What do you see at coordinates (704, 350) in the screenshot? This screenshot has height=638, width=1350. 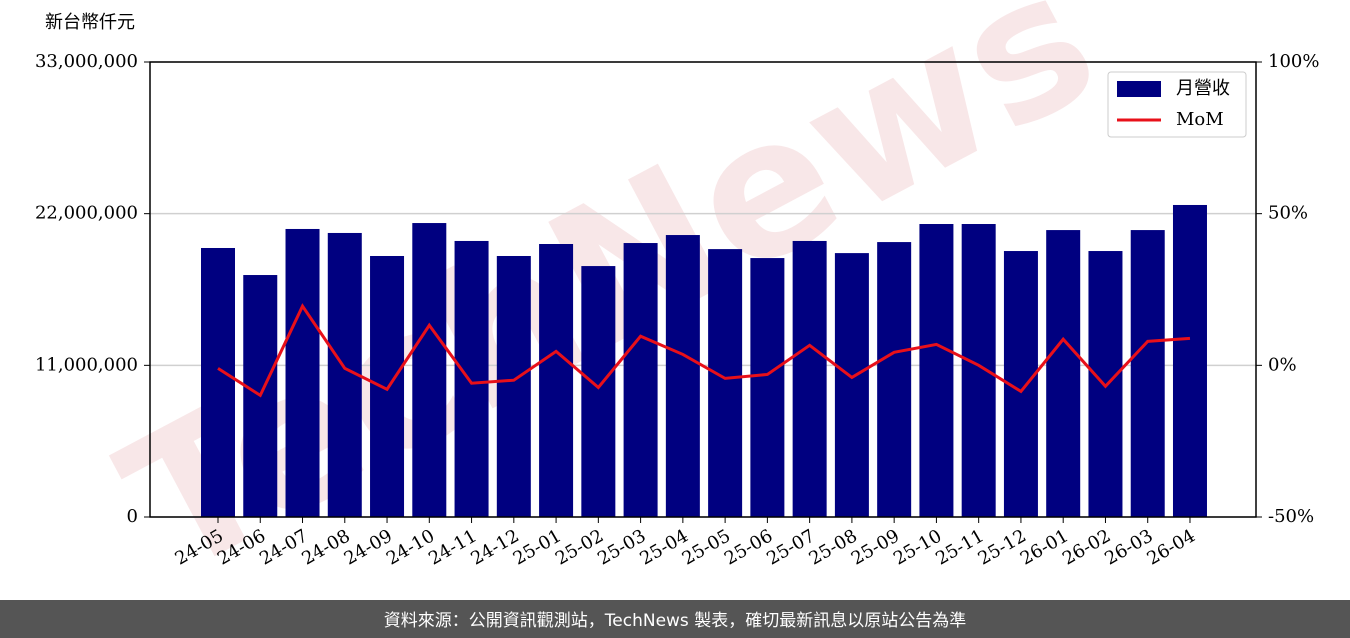 I see `line` at bounding box center [704, 350].